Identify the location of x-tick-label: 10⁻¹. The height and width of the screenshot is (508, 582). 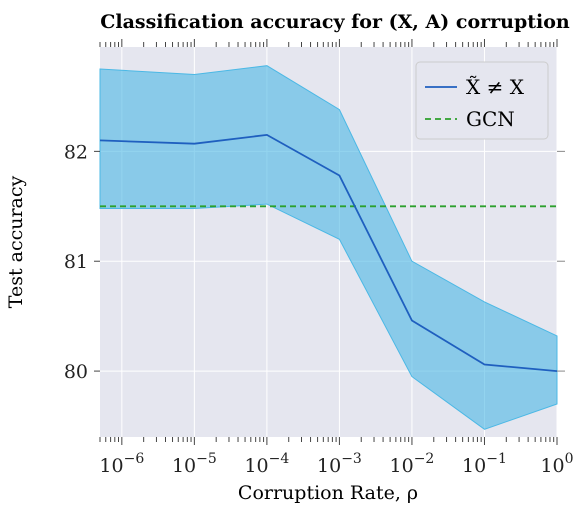
(484, 464).